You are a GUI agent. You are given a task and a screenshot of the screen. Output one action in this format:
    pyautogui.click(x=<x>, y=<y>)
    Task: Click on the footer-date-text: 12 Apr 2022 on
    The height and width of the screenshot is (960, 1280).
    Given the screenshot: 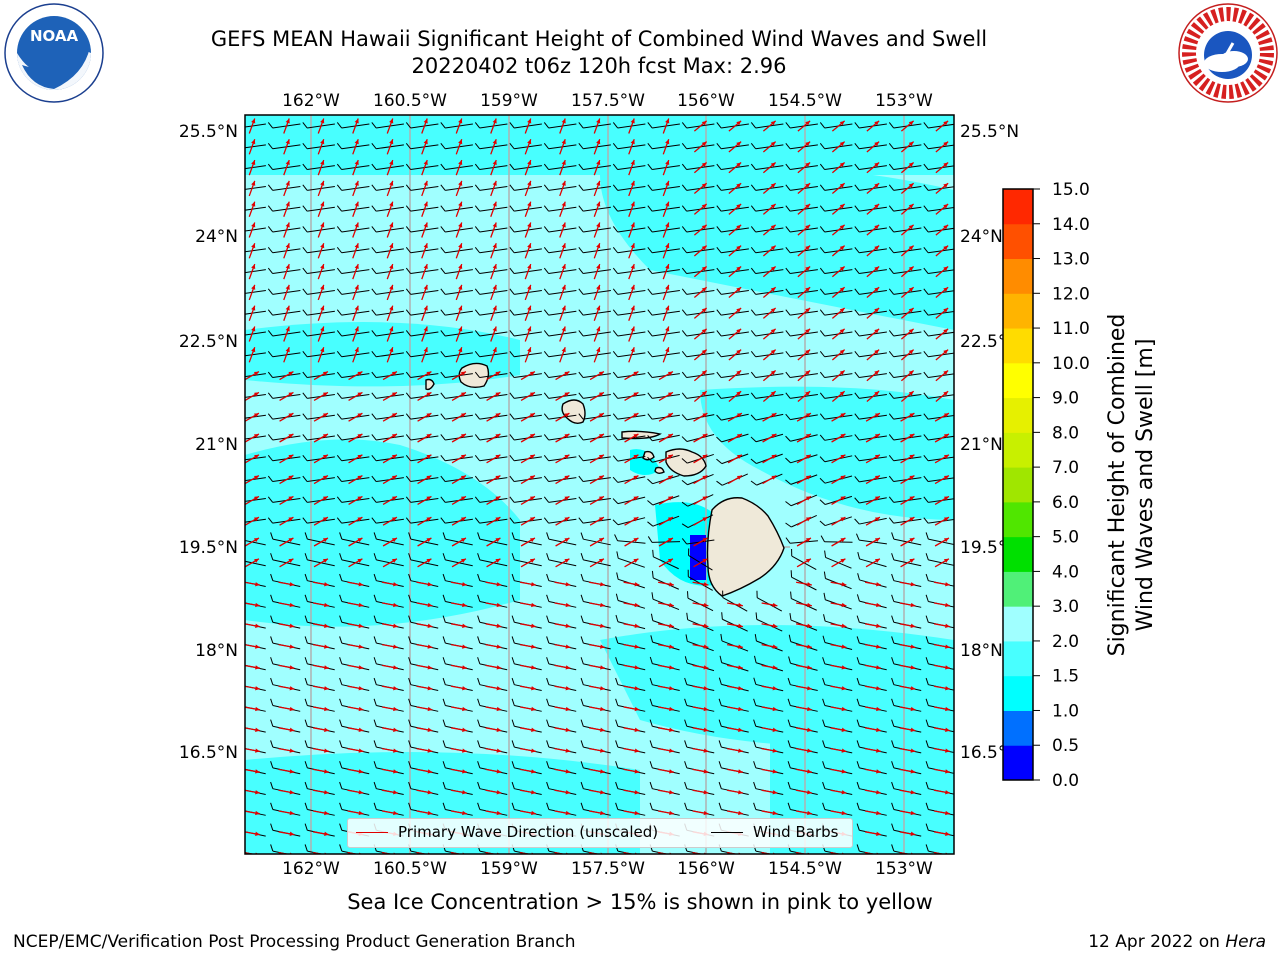 What is the action you would take?
    pyautogui.click(x=1157, y=942)
    